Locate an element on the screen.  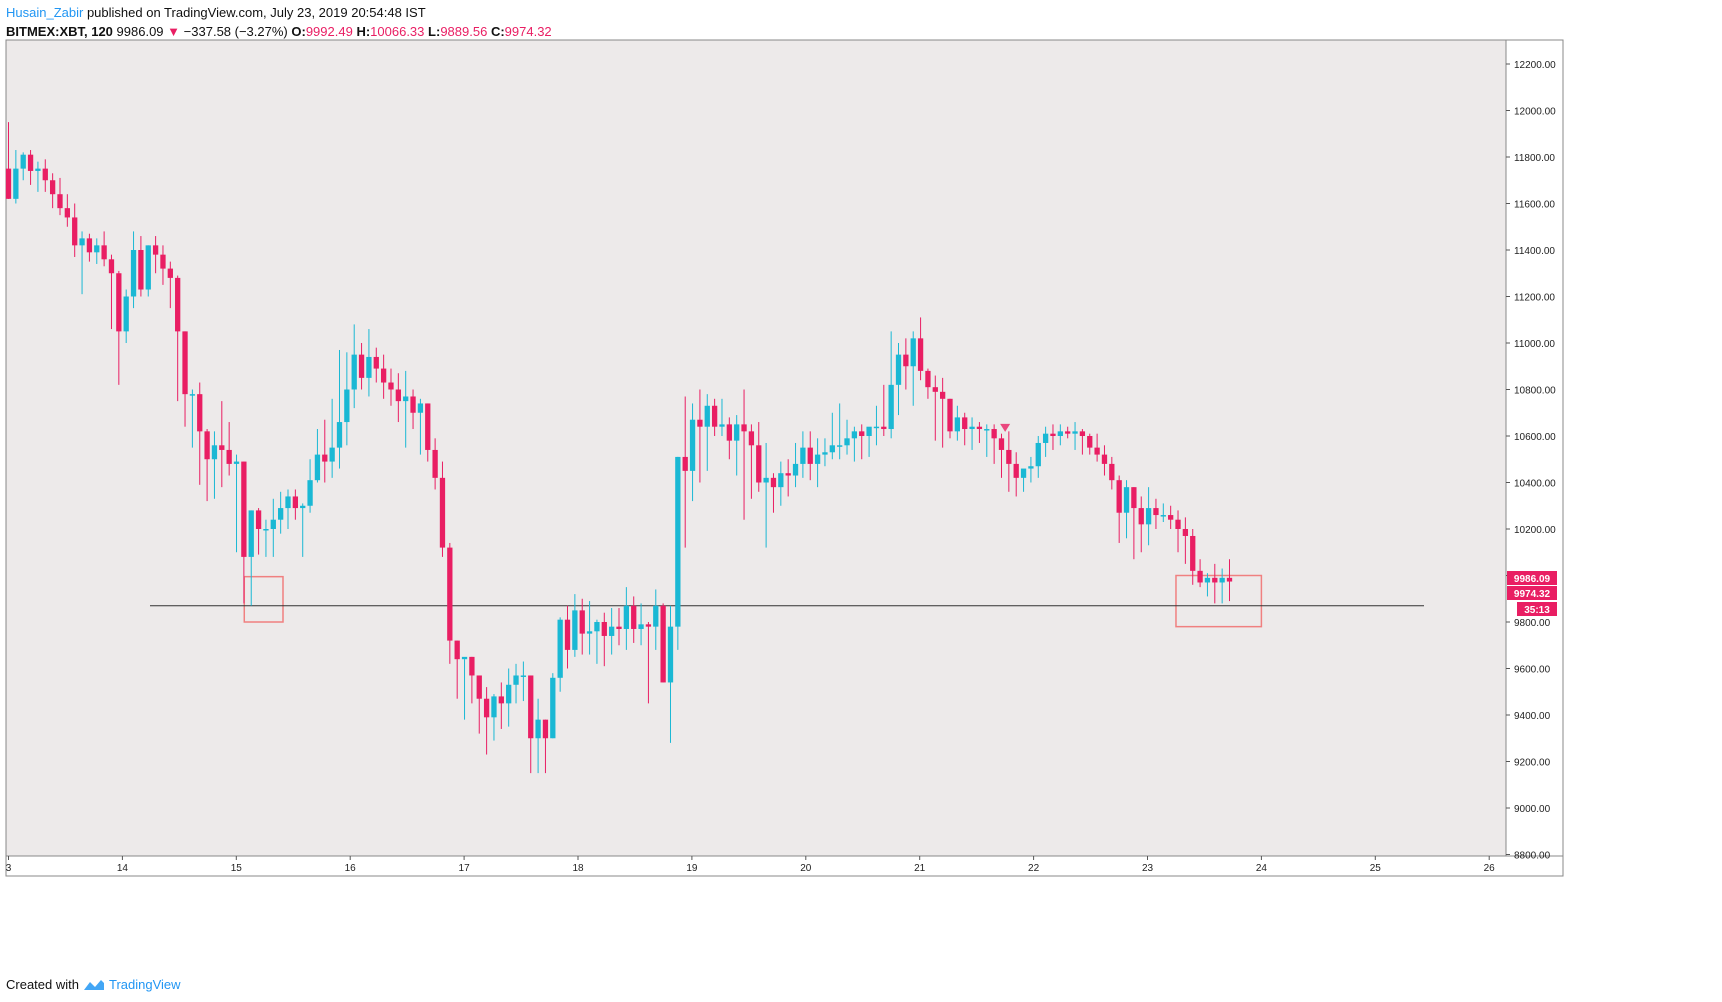
x-tick-label: 16 is located at coordinates (351, 868).